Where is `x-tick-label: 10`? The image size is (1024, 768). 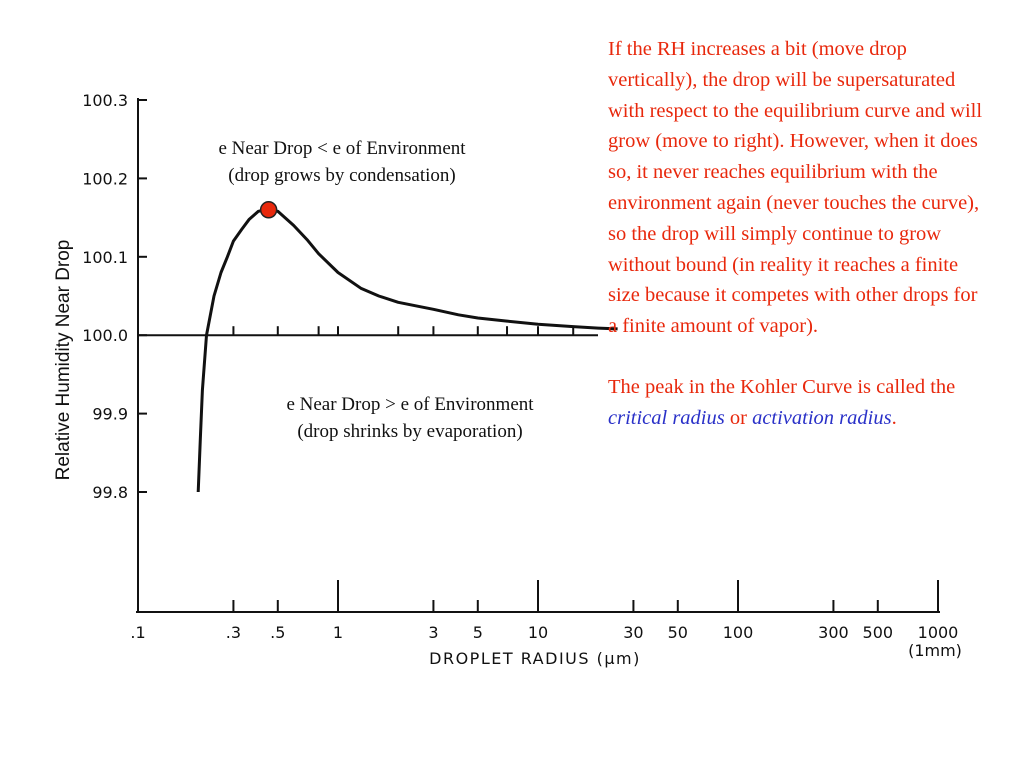
x-tick-label: 10 is located at coordinates (538, 632).